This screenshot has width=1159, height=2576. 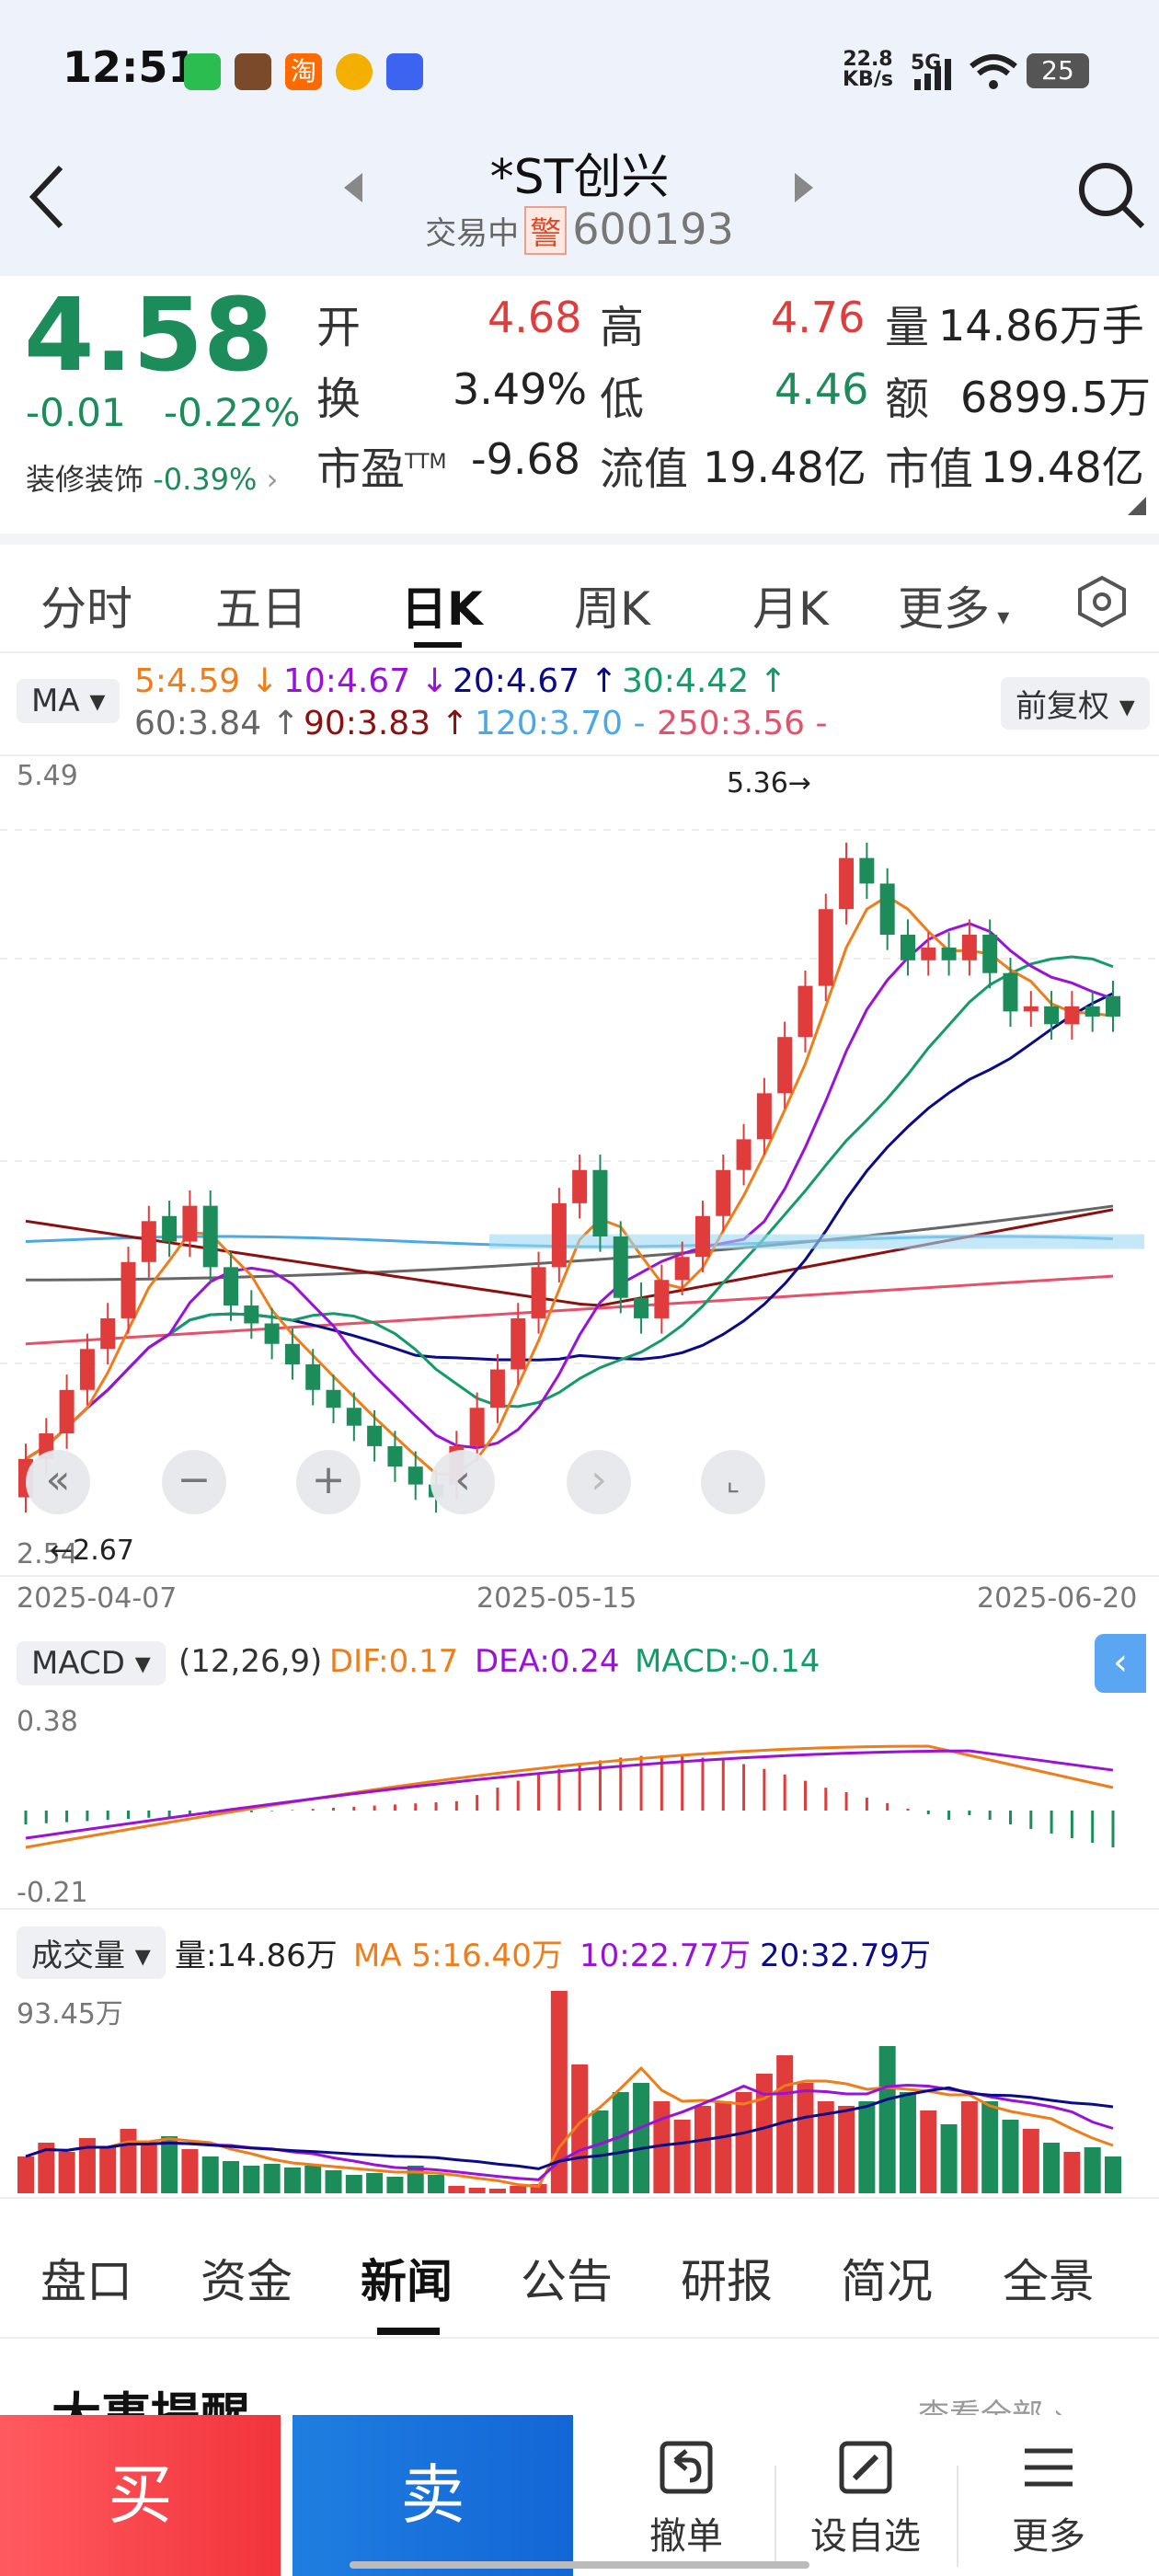 What do you see at coordinates (790, 609) in the screenshot?
I see `tab-monthly-k: 月K` at bounding box center [790, 609].